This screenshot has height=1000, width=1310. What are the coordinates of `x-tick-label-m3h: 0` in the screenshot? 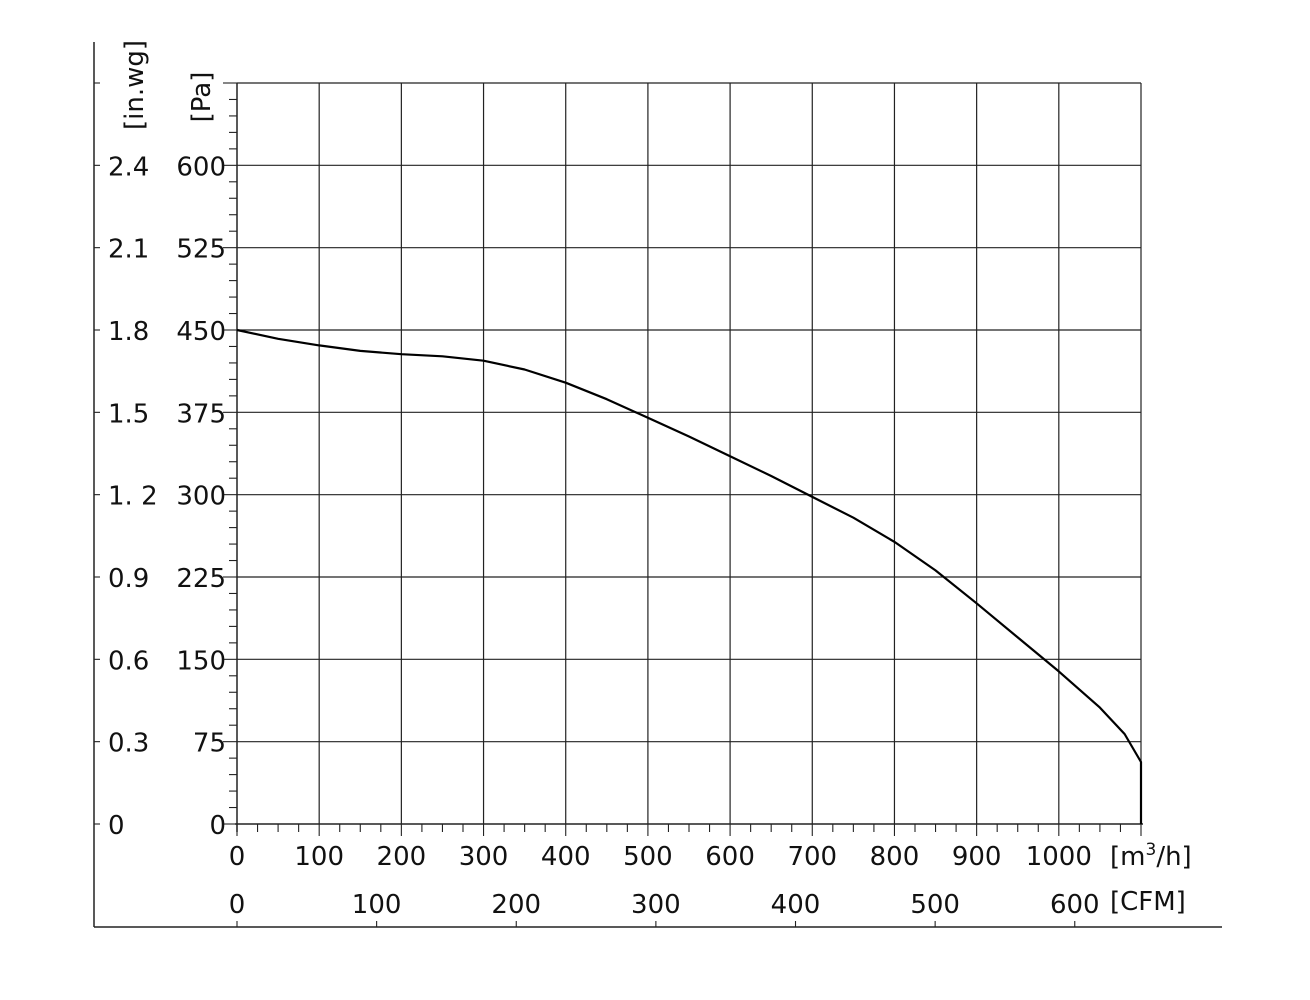 It's located at (237, 857).